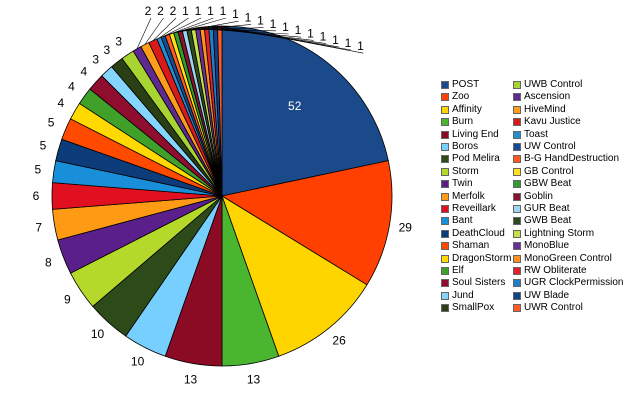  What do you see at coordinates (38, 228) in the screenshot?
I see `slice-value-label: 7` at bounding box center [38, 228].